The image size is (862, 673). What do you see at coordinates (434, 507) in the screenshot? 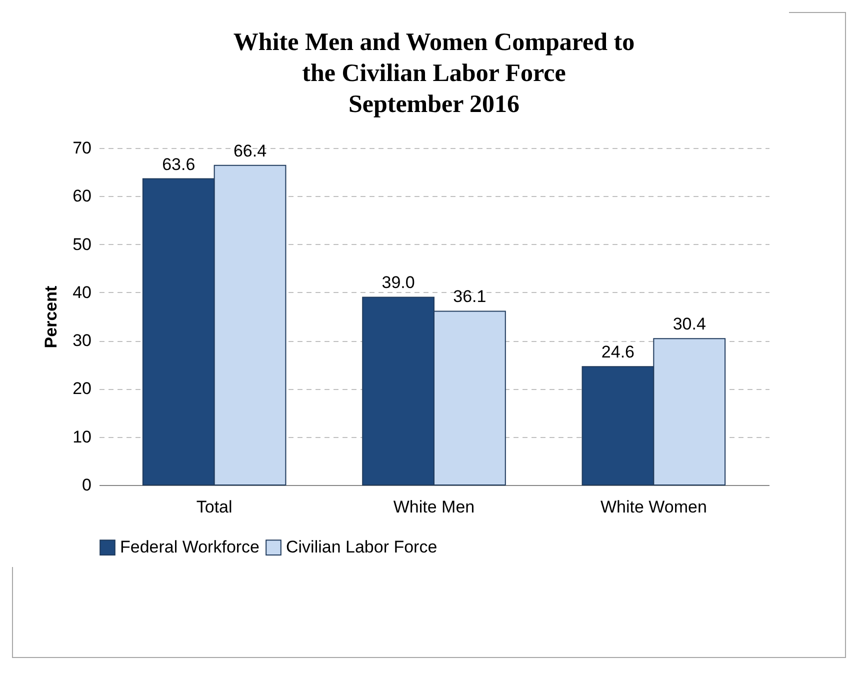
I see `x-tick-label: White Men` at bounding box center [434, 507].